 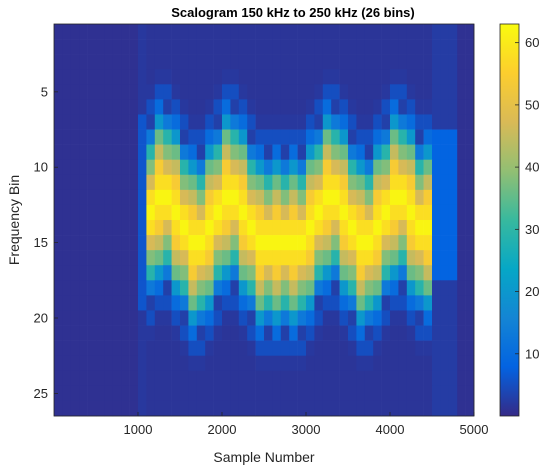 I want to click on colorbar-tick-label: 50, so click(x=532, y=104).